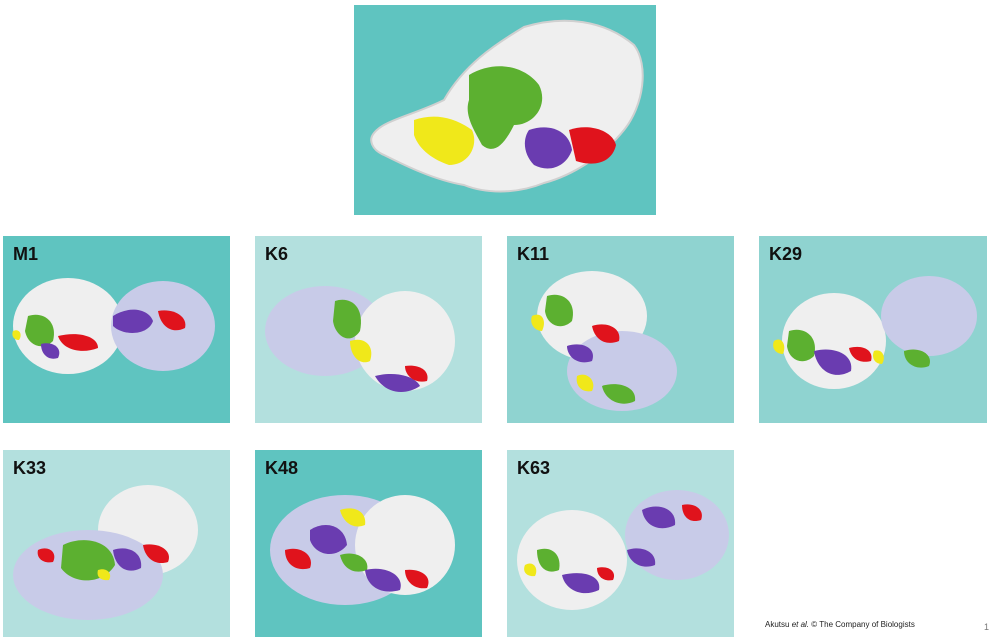 Image resolution: width=994 pixels, height=640 pixels. I want to click on panel-k48: K48, so click(368, 543).